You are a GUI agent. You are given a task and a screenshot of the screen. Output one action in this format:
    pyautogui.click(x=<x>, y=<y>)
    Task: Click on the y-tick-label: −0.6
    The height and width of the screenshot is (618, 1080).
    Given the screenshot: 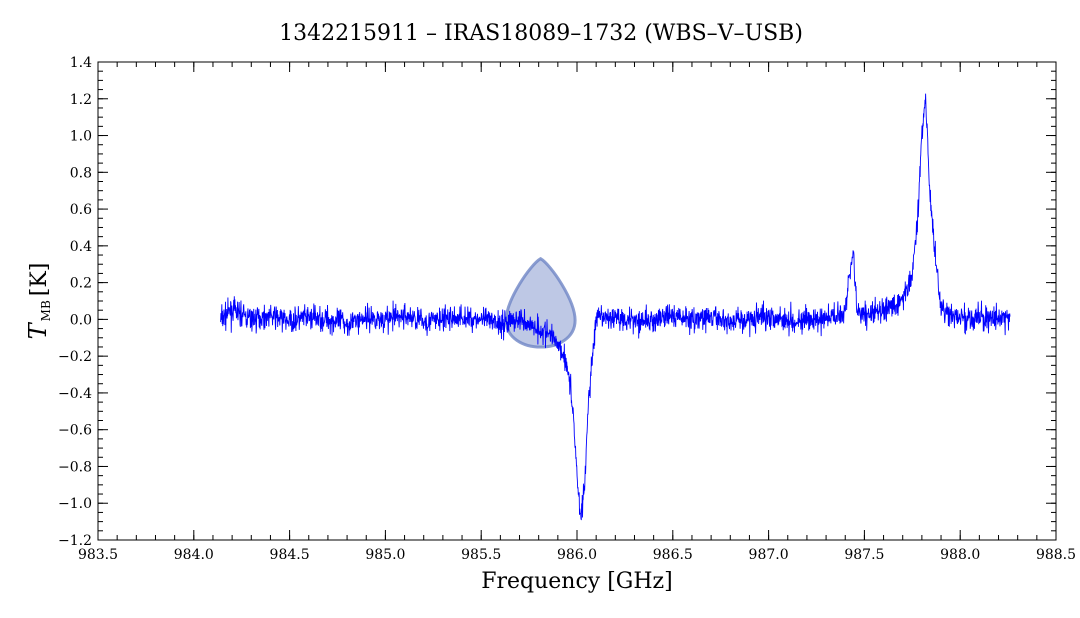 What is the action you would take?
    pyautogui.click(x=75, y=431)
    